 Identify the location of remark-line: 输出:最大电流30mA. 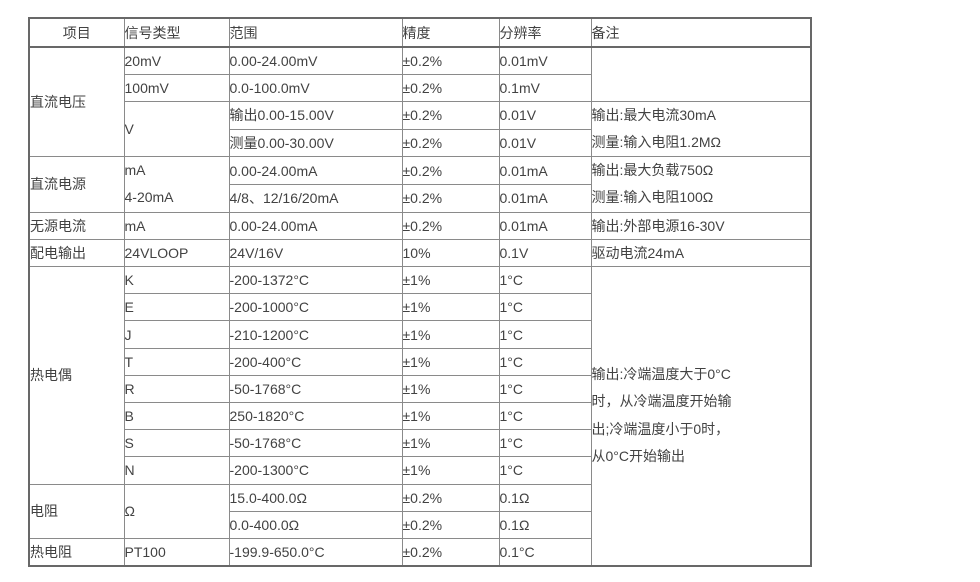
(653, 114).